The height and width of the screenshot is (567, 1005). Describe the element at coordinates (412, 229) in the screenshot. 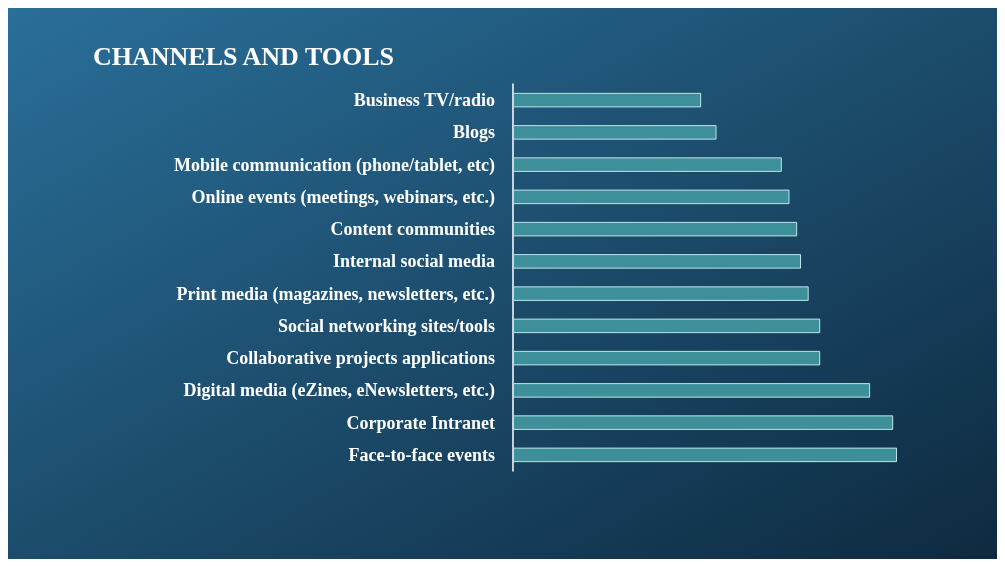

I see `y-tick-label: Content communities` at that location.